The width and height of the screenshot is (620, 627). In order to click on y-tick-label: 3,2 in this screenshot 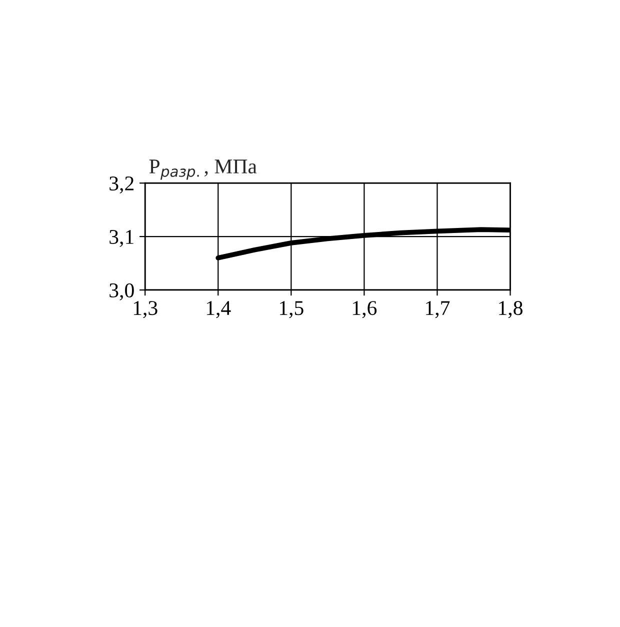, I will do `click(122, 185)`.